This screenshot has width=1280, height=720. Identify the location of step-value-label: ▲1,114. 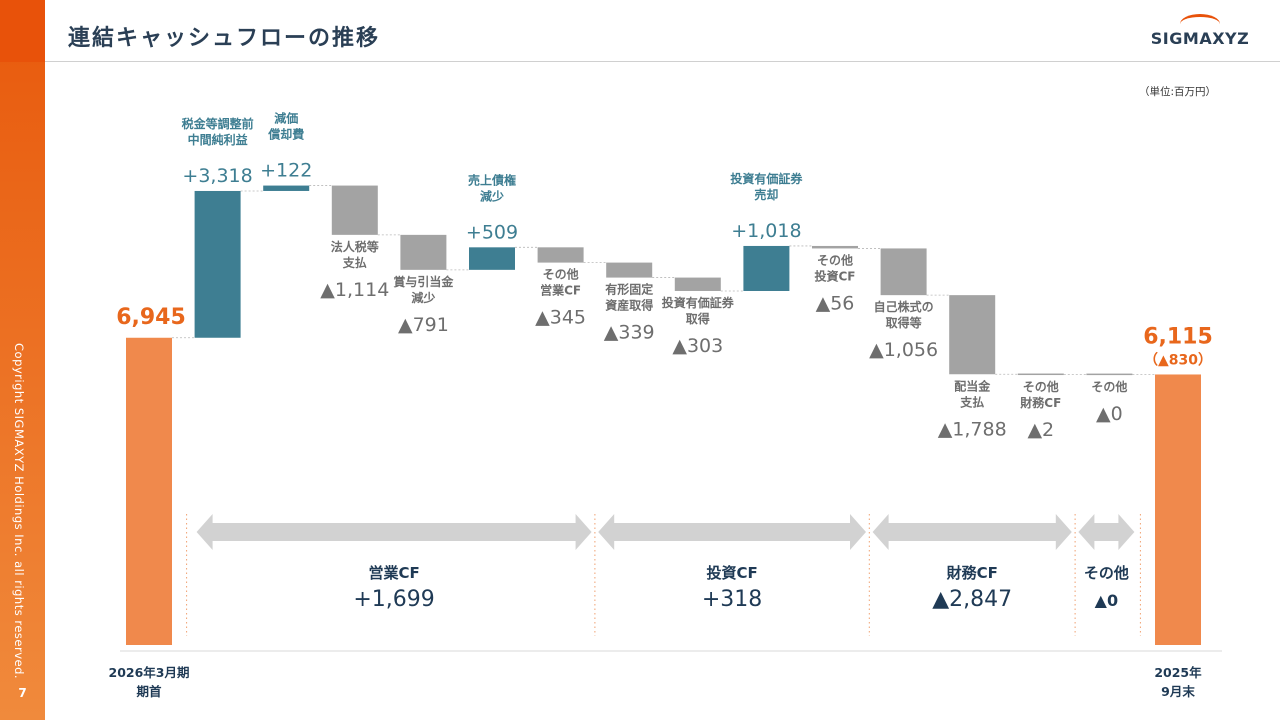
(354, 290).